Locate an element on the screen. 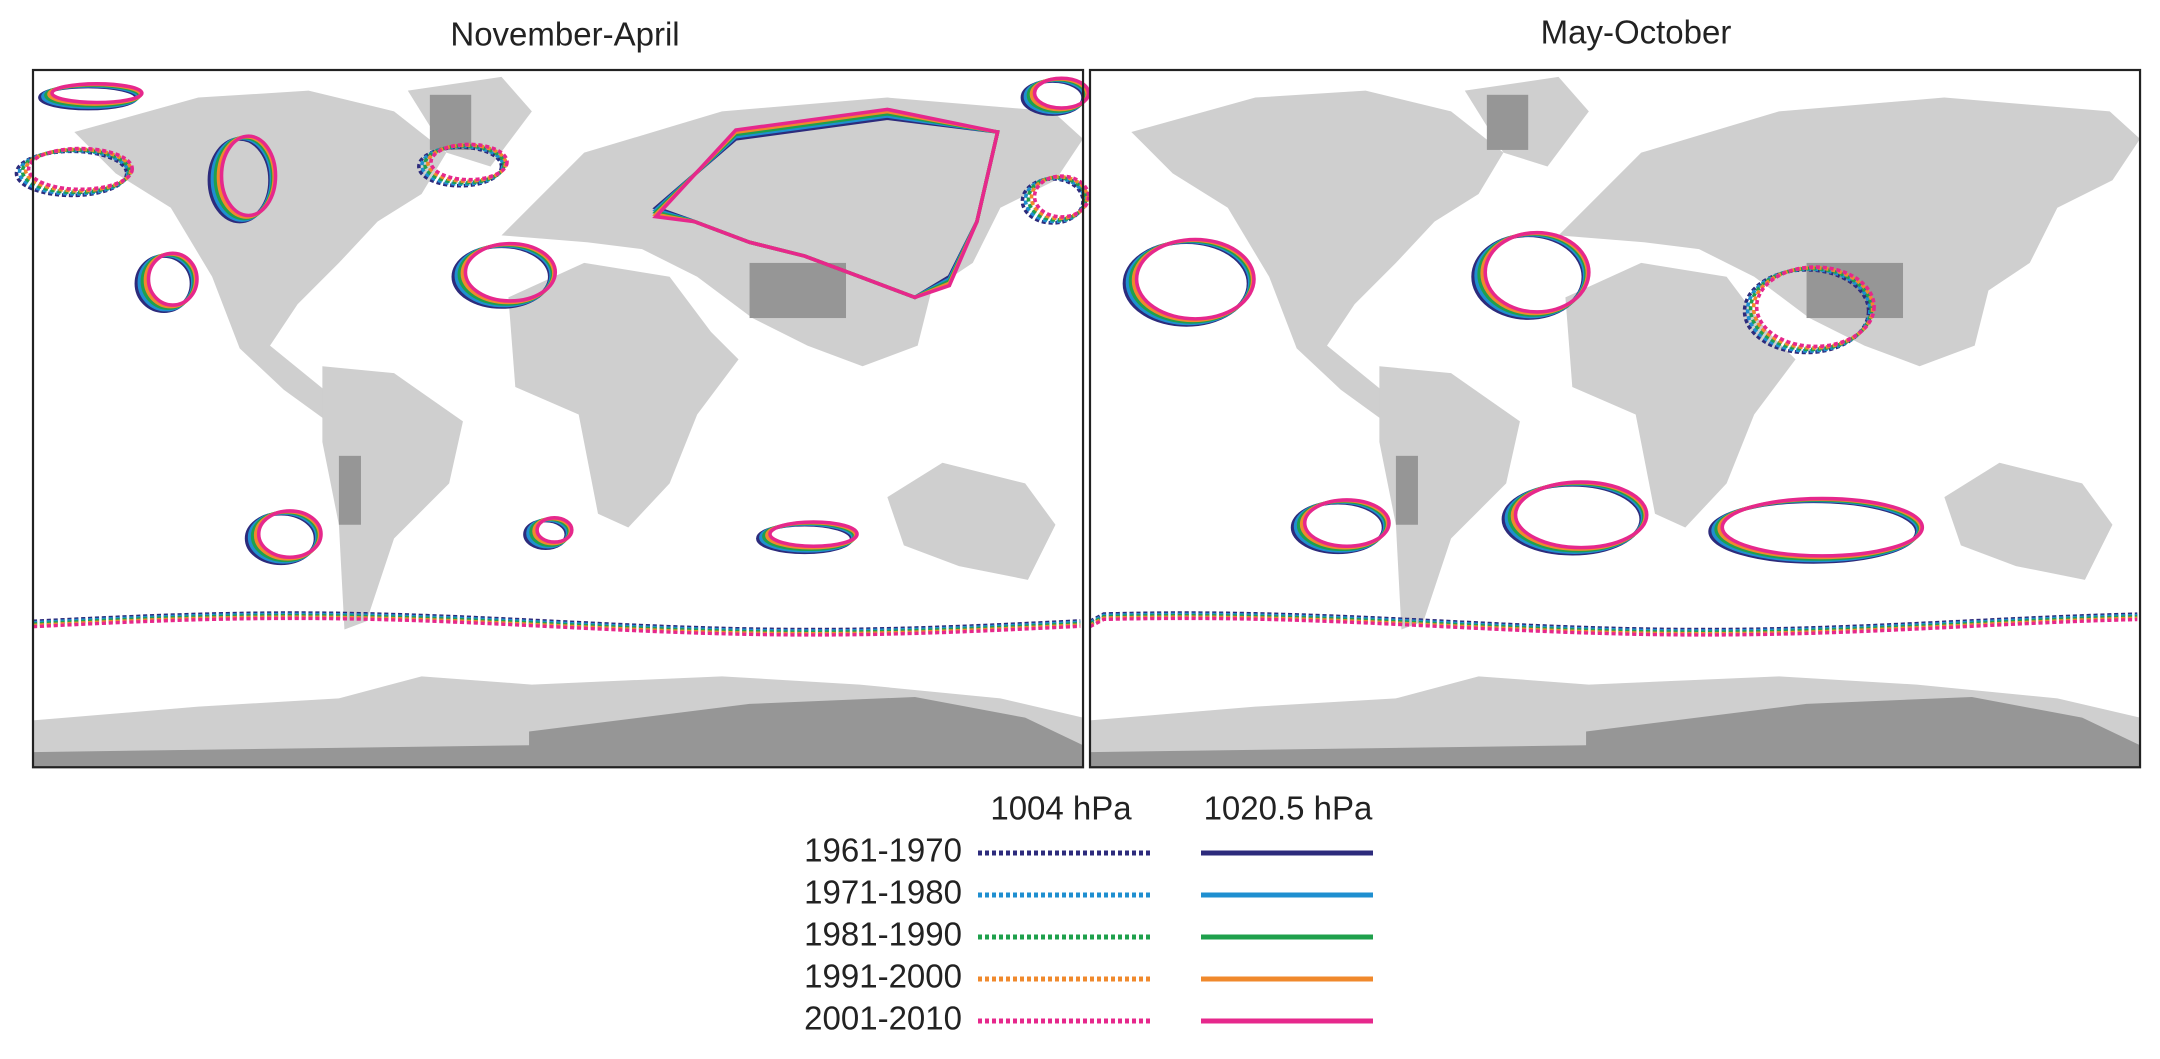 The image size is (2160, 1059). legend-header: 1020.5 hPa is located at coordinates (1288, 808).